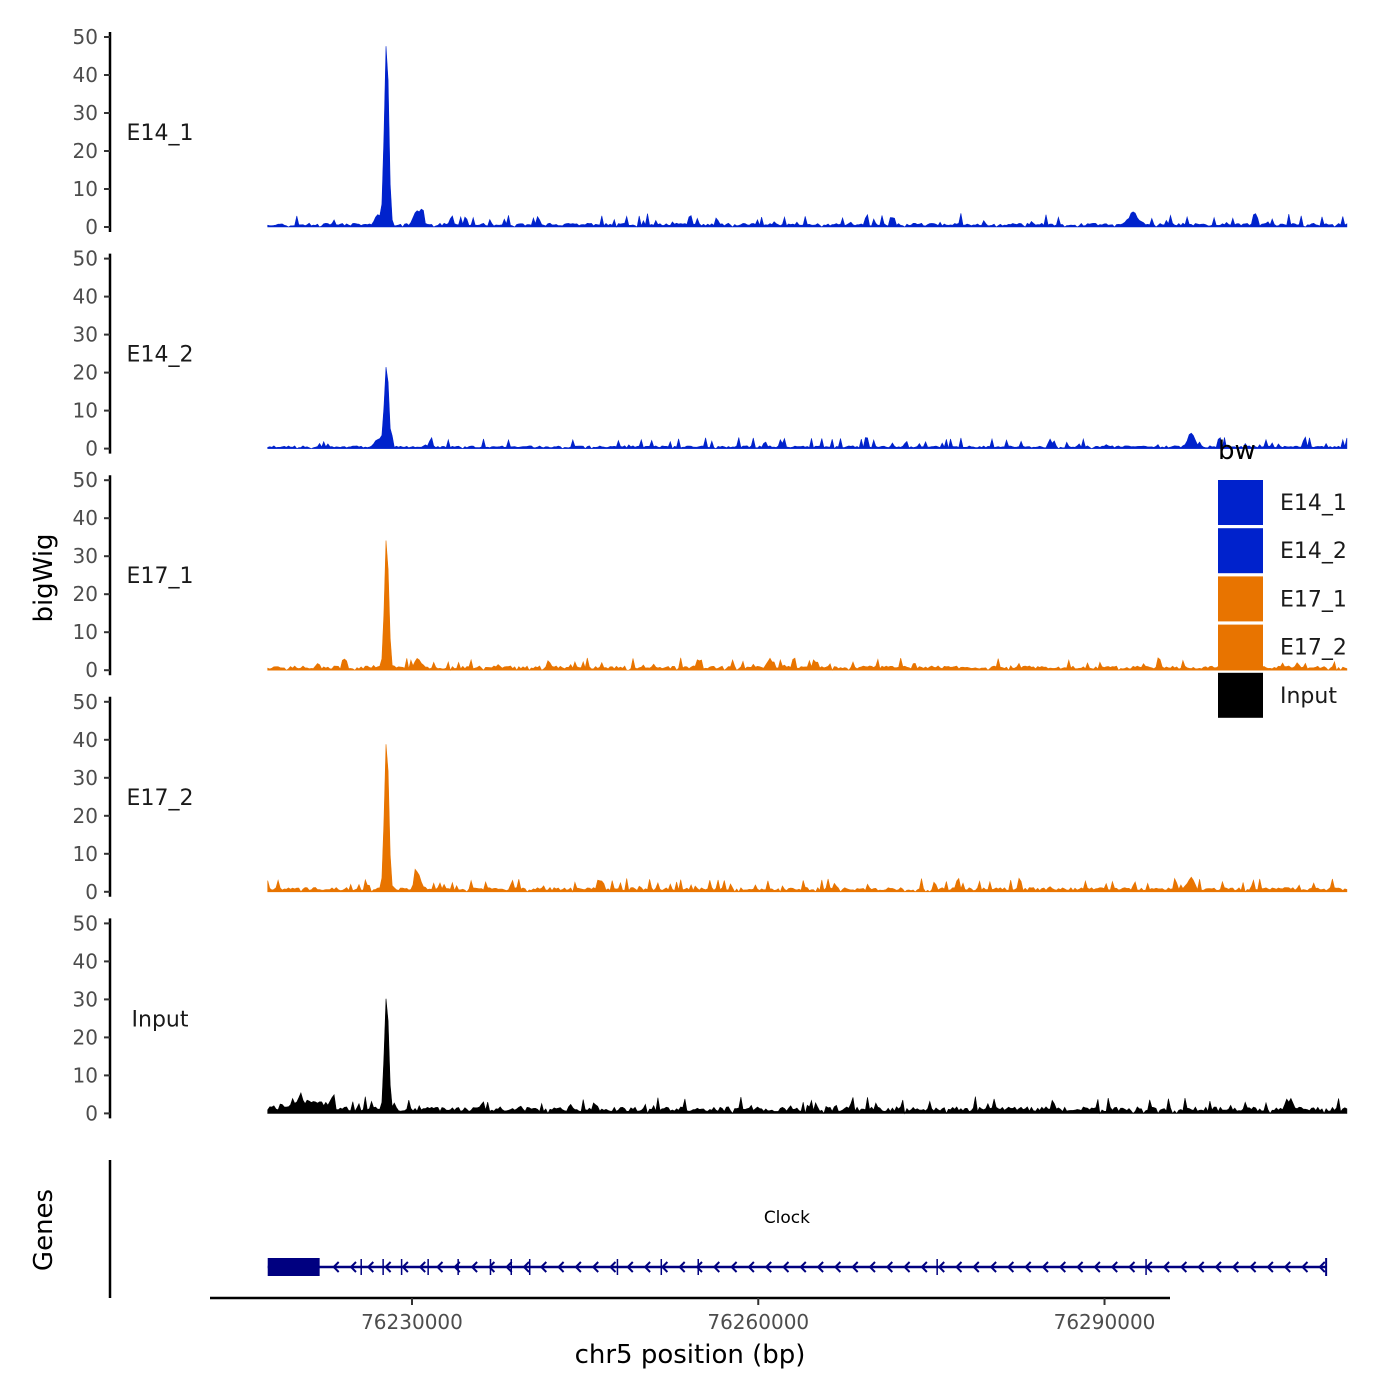 The height and width of the screenshot is (1400, 1400). Describe the element at coordinates (160, 576) in the screenshot. I see `track-label: E17_1` at that location.